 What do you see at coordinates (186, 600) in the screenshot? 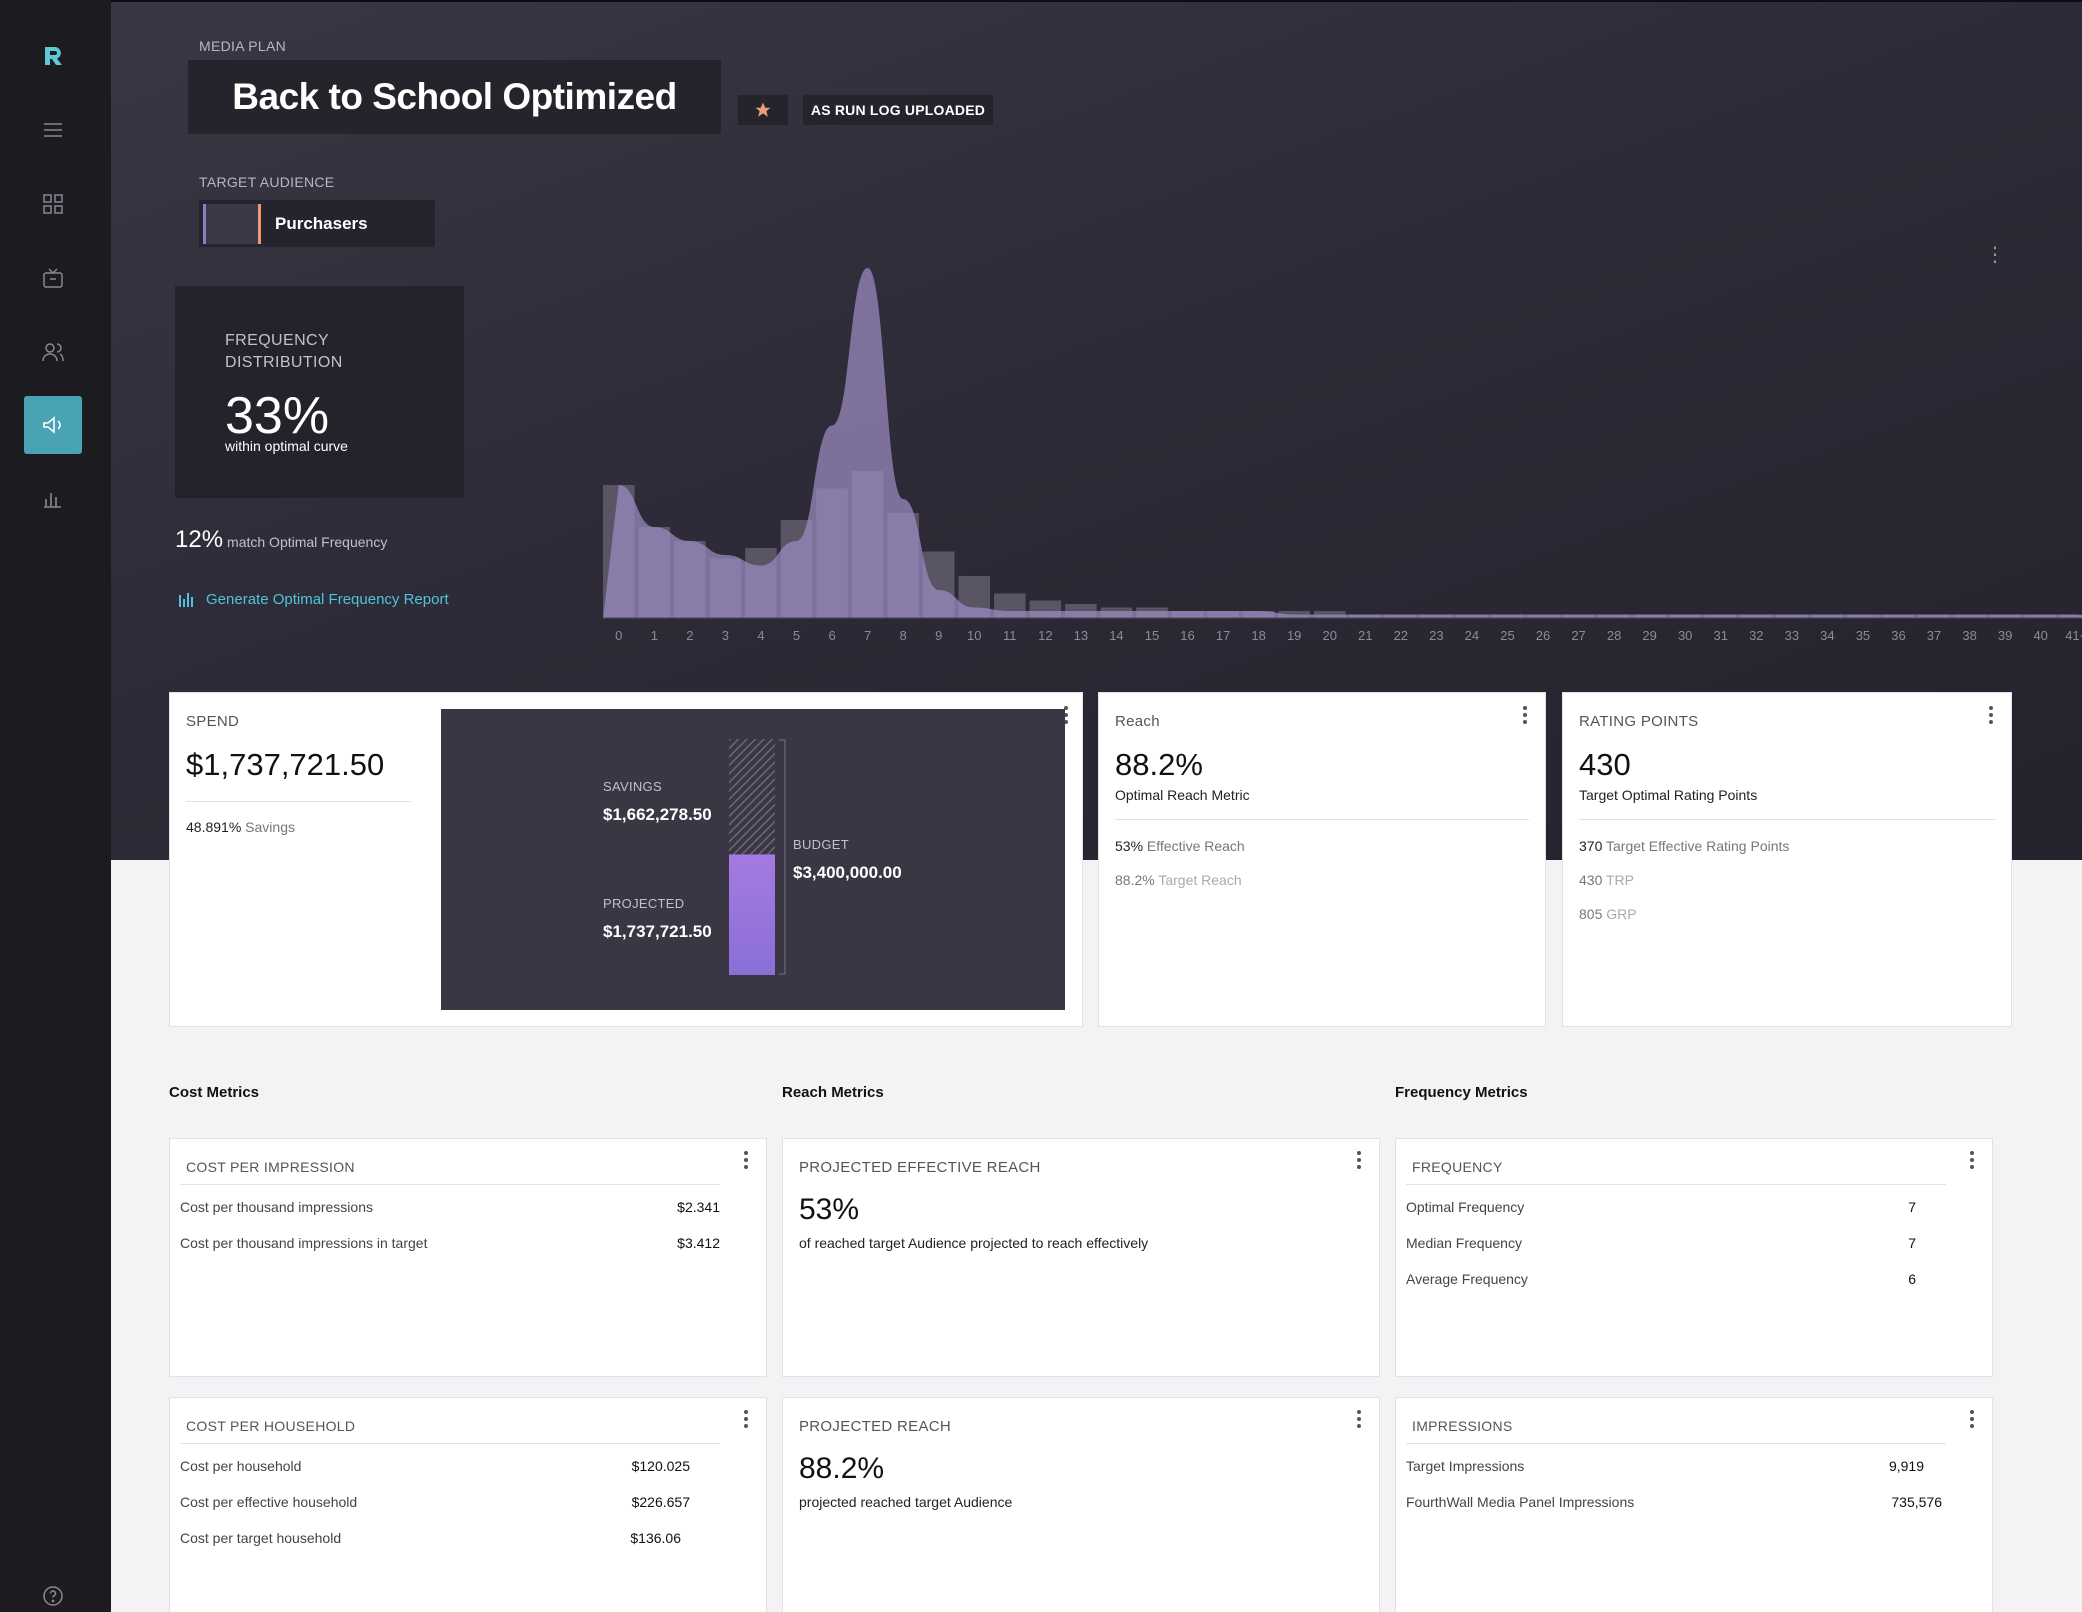
I see `report-icon` at bounding box center [186, 600].